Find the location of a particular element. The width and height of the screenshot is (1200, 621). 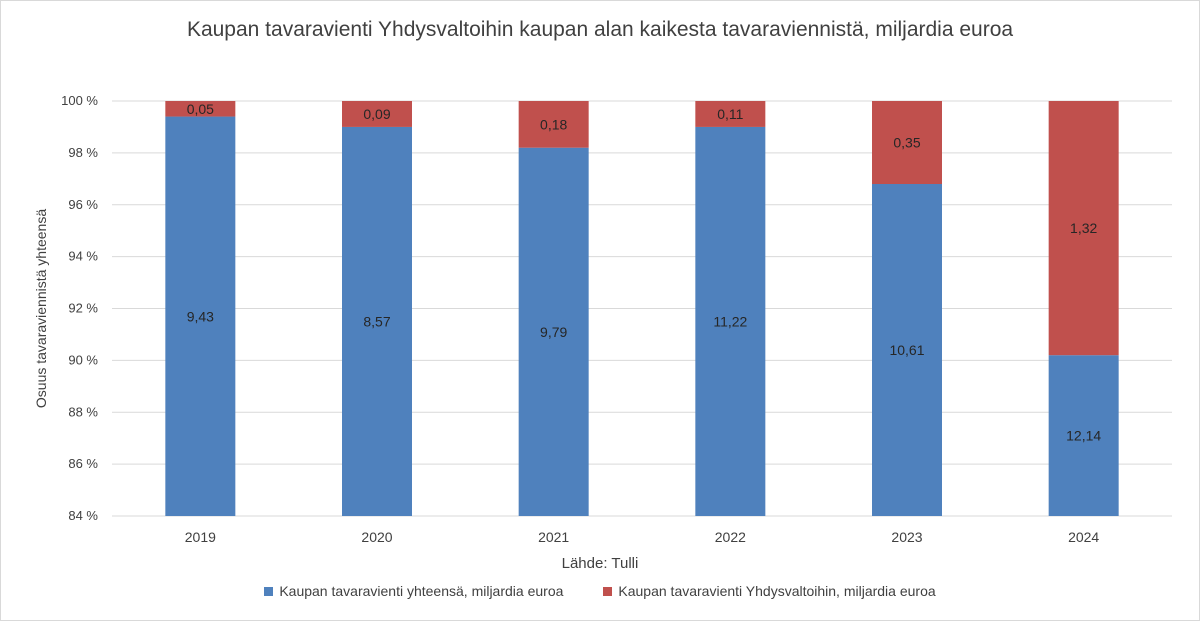

bar-total-2021 is located at coordinates (553, 331).